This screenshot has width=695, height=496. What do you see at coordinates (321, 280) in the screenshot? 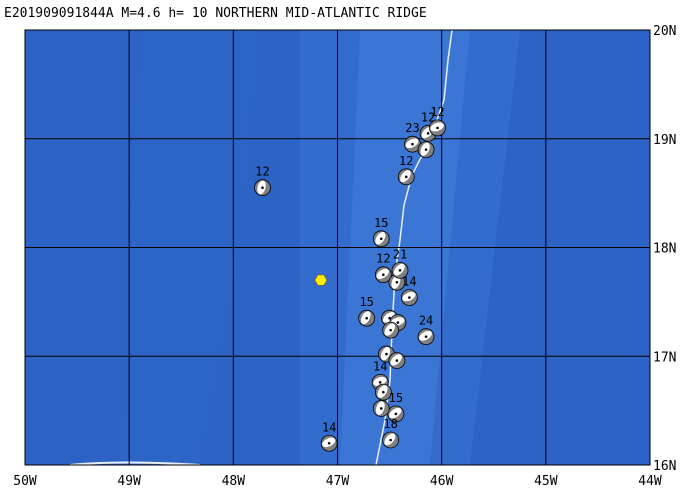
I see `epicenter` at bounding box center [321, 280].